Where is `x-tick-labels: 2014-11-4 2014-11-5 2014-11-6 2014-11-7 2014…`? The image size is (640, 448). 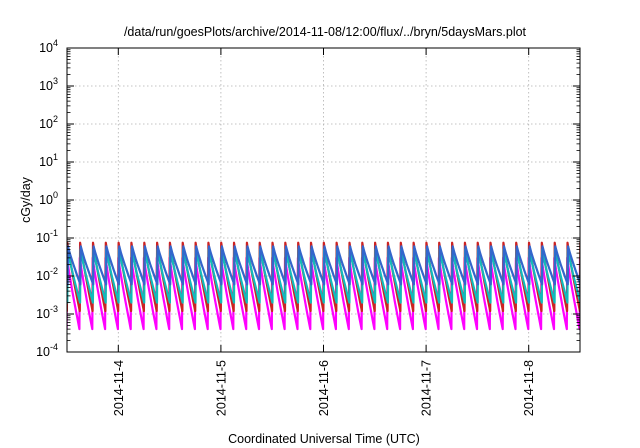 x-tick-labels: 2014-11-4 2014-11-5 2014-11-6 2014-11-7 2014… is located at coordinates (324, 388).